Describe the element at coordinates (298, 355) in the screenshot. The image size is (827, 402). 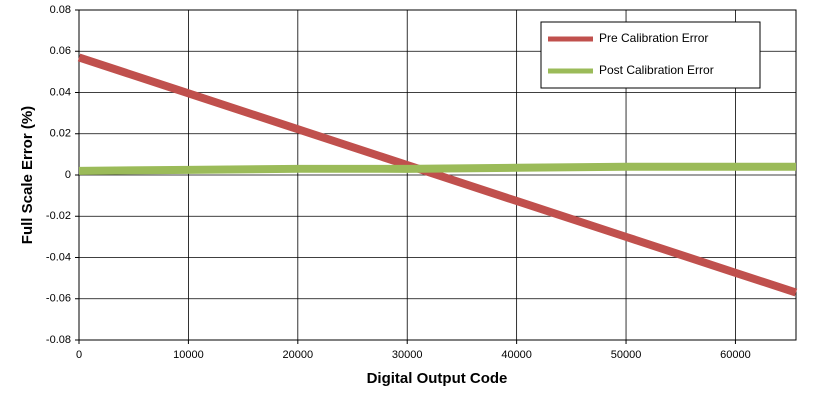
I see `x-tick-label: 20000` at that location.